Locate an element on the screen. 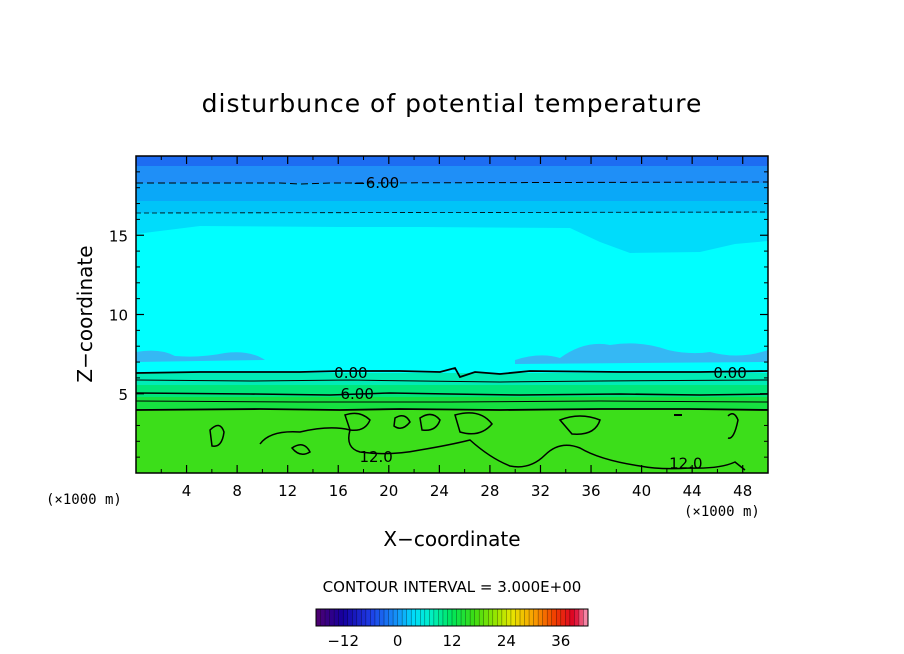 Image resolution: width=904 pixels, height=654 pixels. x-tick-label: 40 is located at coordinates (641, 491).